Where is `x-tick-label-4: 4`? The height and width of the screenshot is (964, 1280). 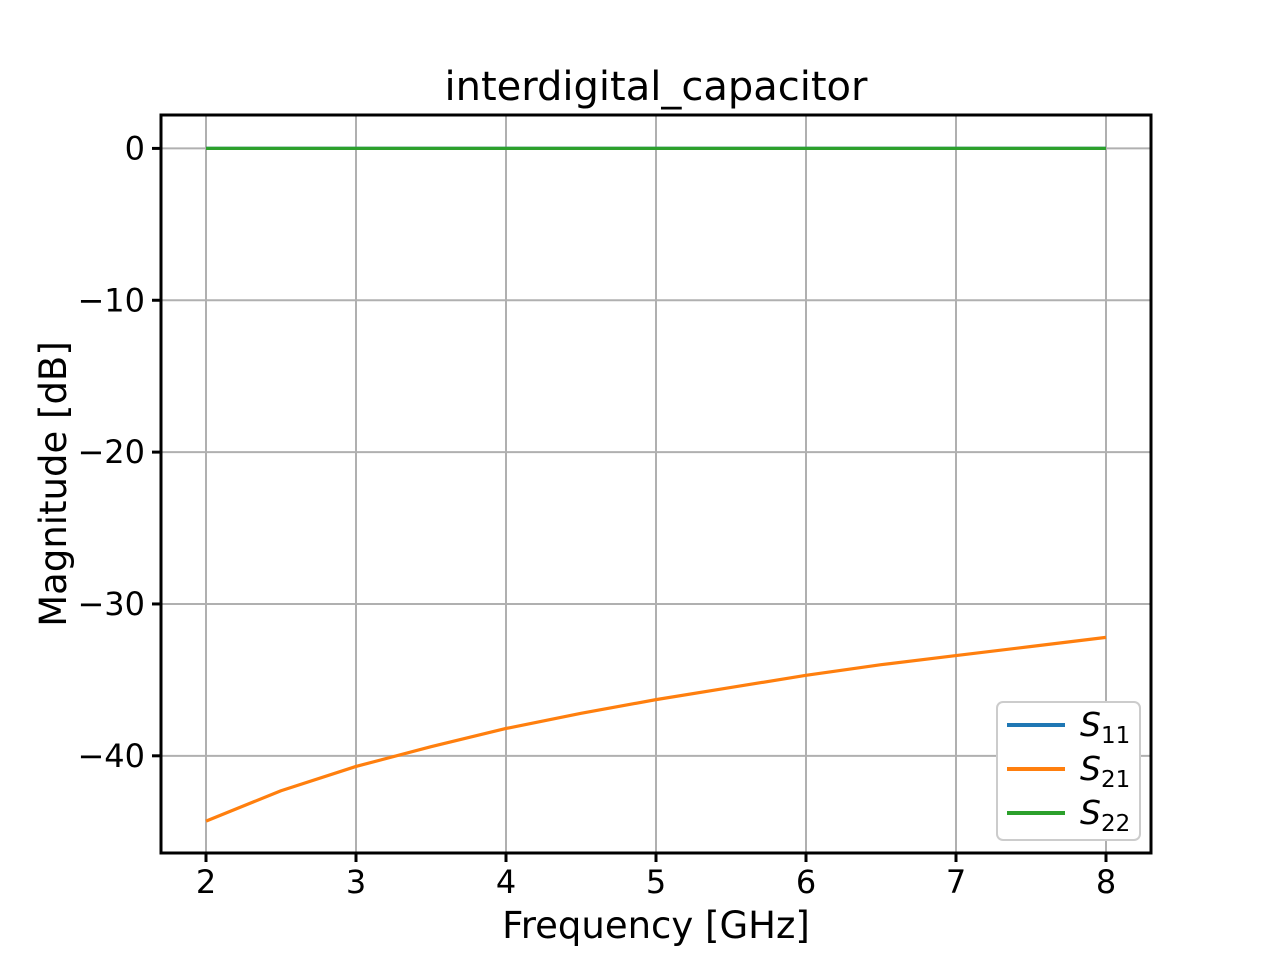 x-tick-label-4: 4 is located at coordinates (506, 882).